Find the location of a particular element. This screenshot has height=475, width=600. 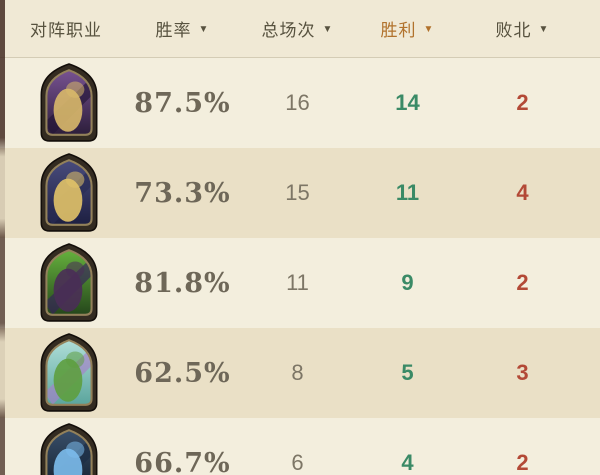

losses-cell: 4 is located at coordinates (522, 193).